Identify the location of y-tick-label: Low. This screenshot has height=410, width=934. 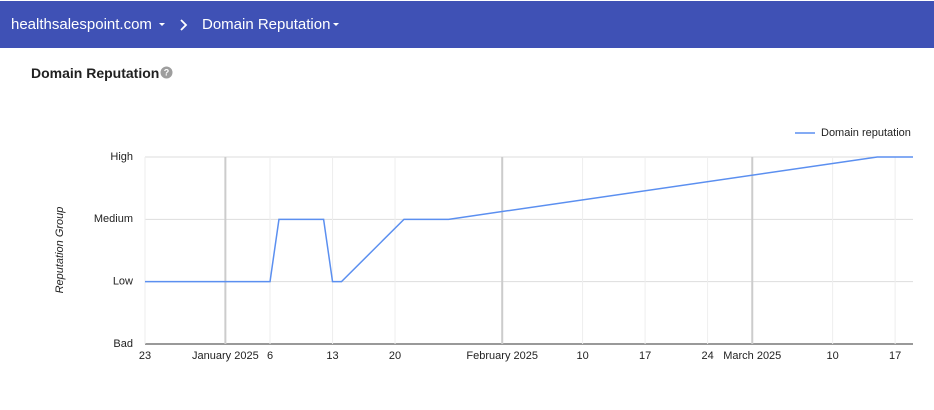
(123, 282).